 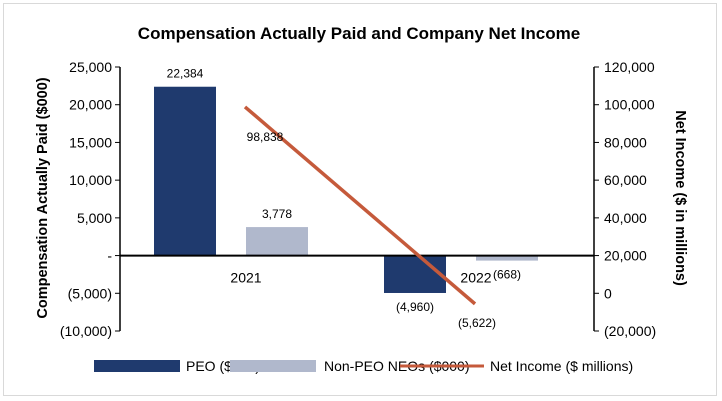 What do you see at coordinates (630, 331) in the screenshot?
I see `right-tick-label: (20,000)` at bounding box center [630, 331].